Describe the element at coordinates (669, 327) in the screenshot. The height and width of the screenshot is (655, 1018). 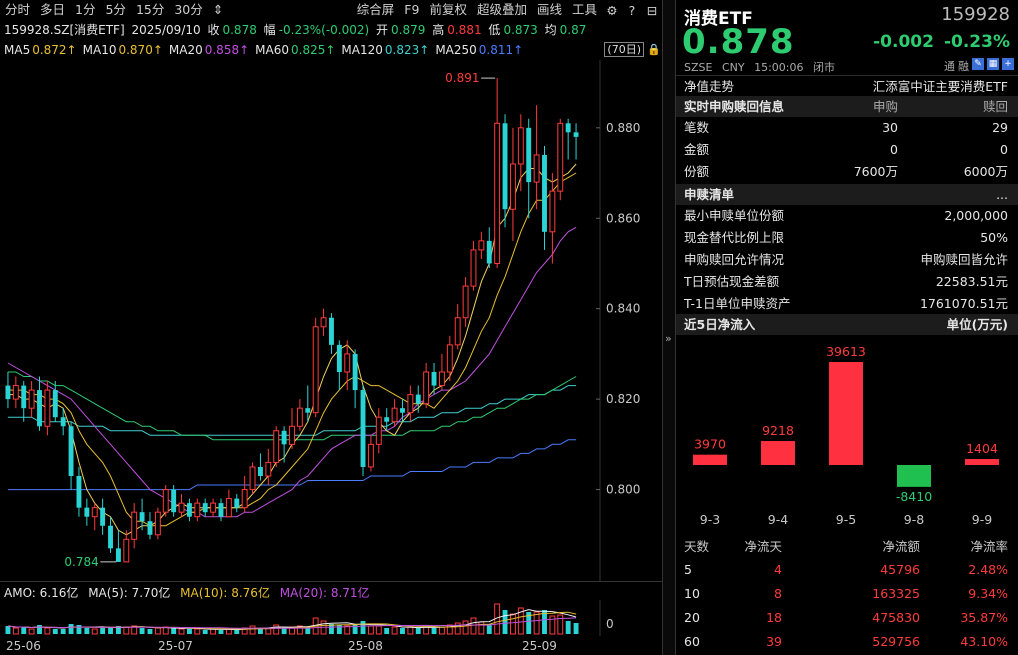
I see `pane-splitter: »` at that location.